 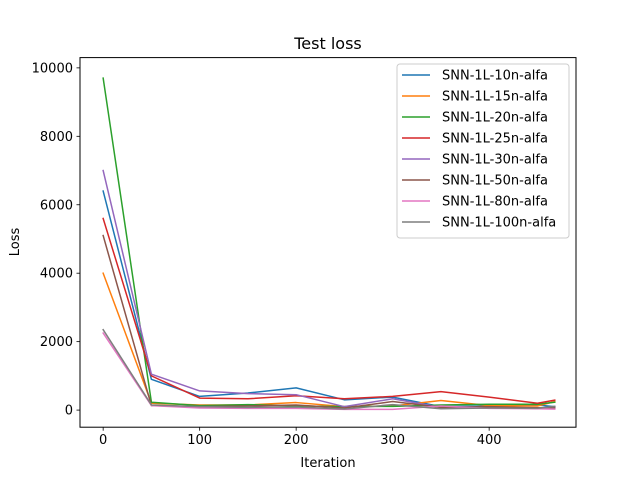 What do you see at coordinates (15, 242) in the screenshot?
I see `y-axis-label: Loss` at bounding box center [15, 242].